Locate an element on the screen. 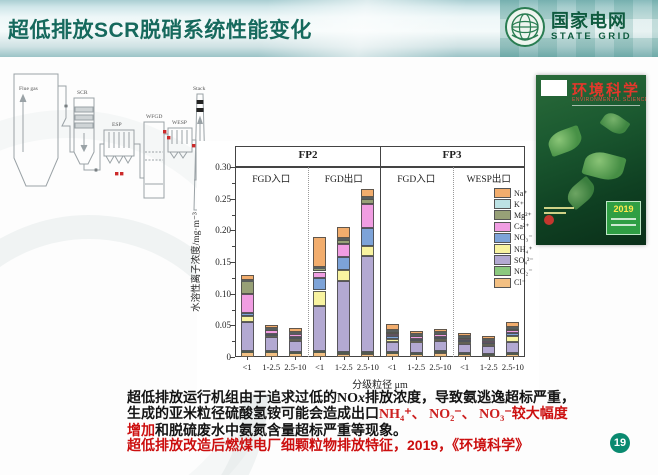  legend-item: Na⁺ is located at coordinates (511, 193).